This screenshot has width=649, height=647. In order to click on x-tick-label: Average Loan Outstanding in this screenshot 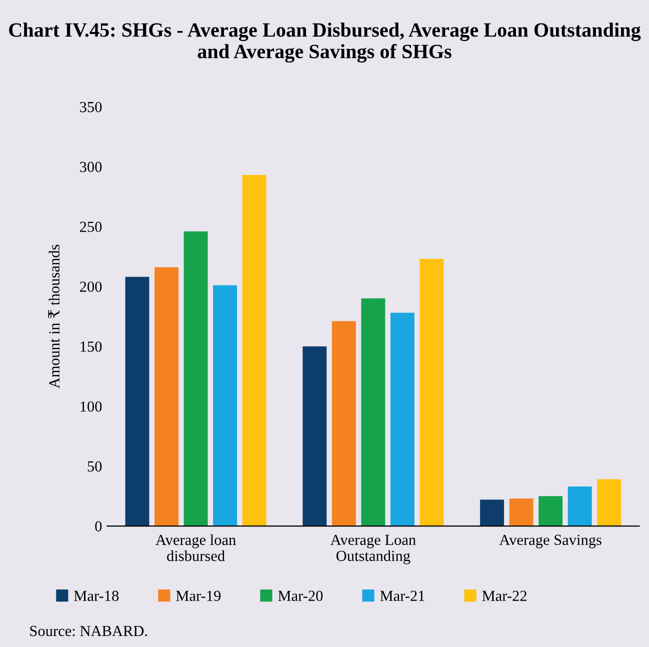, I will do `click(373, 549)`.